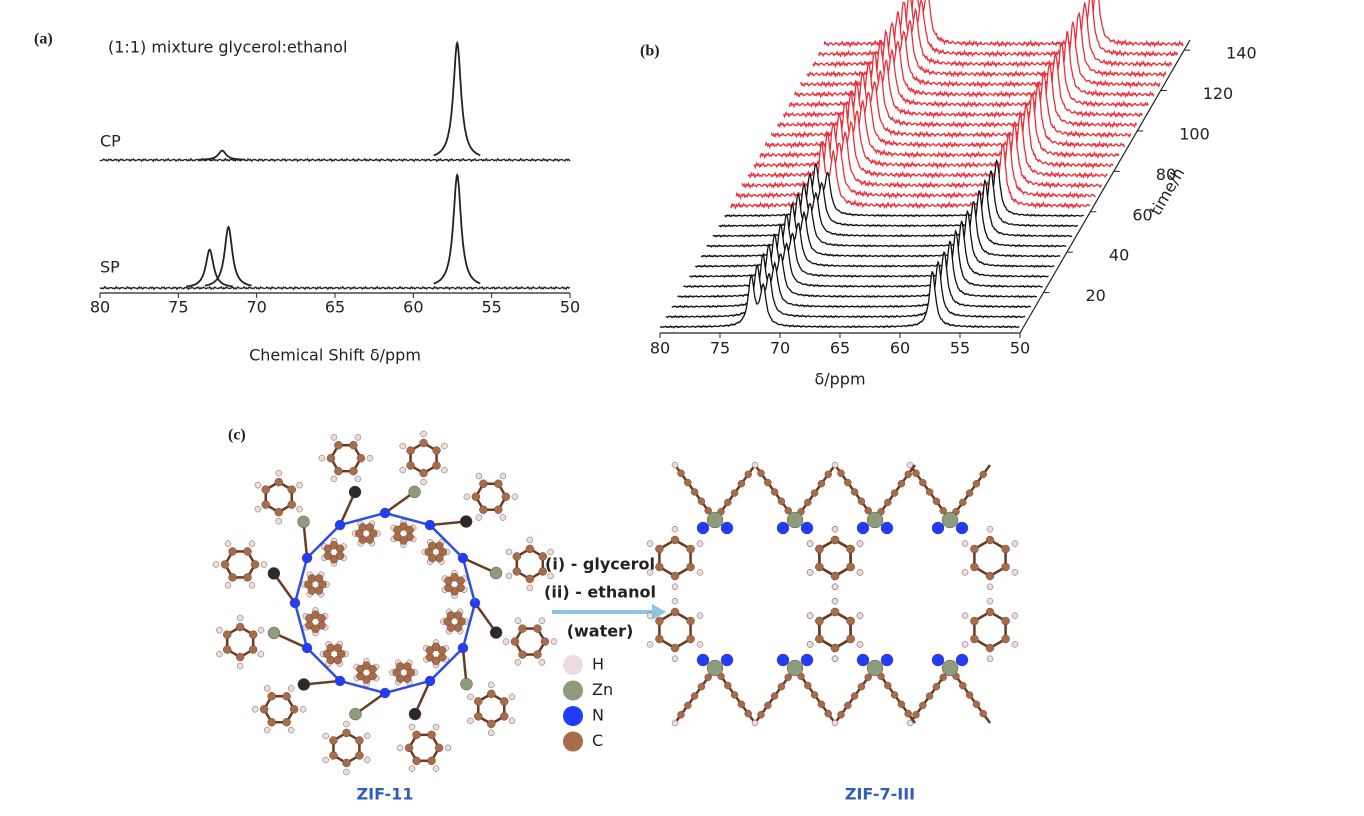  I want to click on panel-label: (a), so click(43, 39).